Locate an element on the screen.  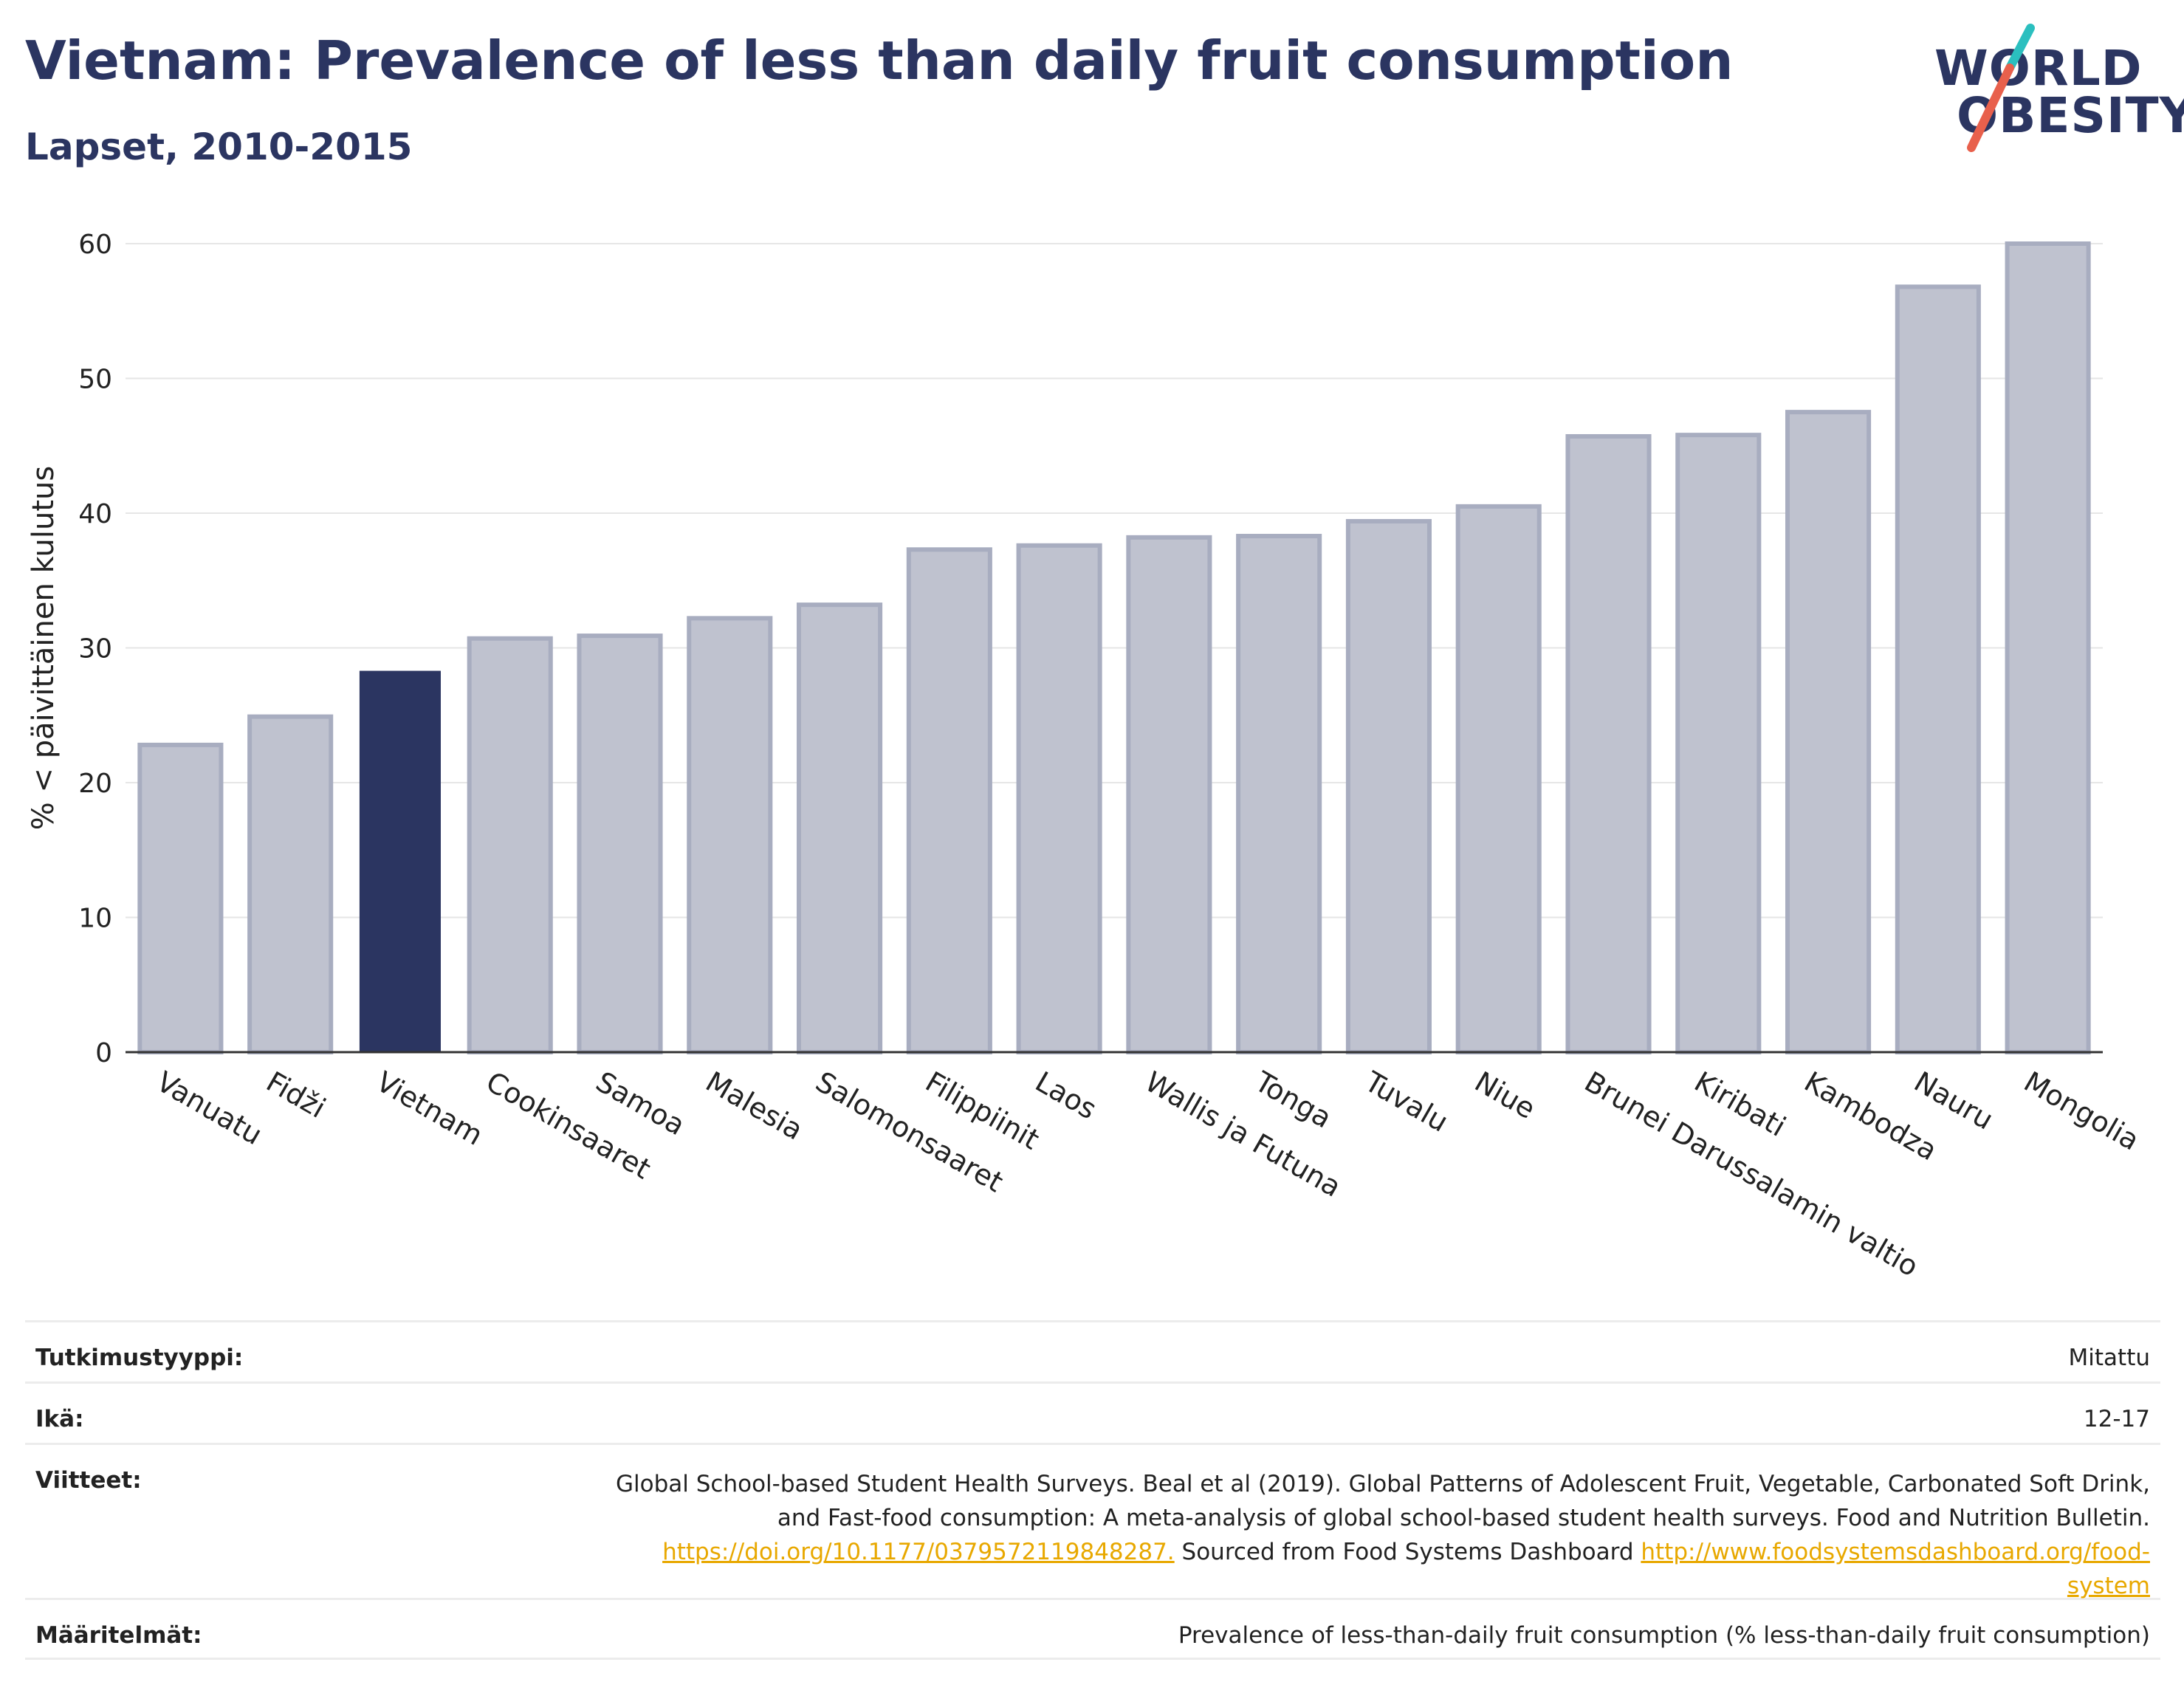
age-label: Ikä: is located at coordinates (60, 1419).